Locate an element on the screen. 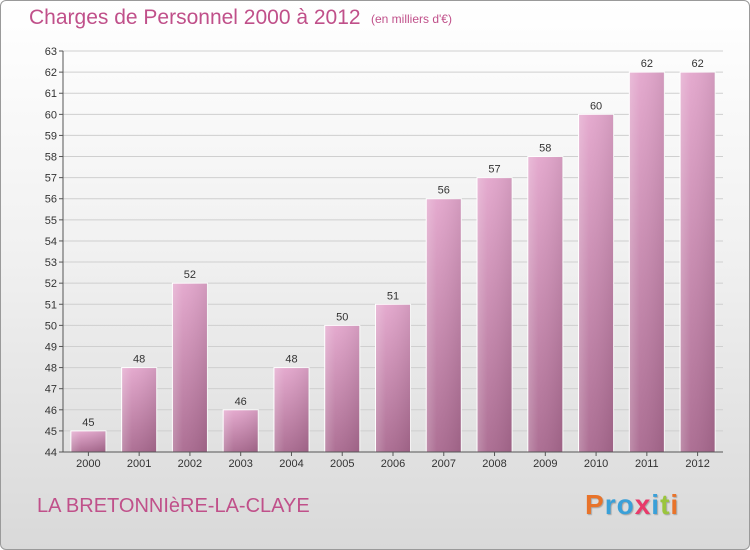 The height and width of the screenshot is (550, 750). x-tick-label: 2006 is located at coordinates (393, 464).